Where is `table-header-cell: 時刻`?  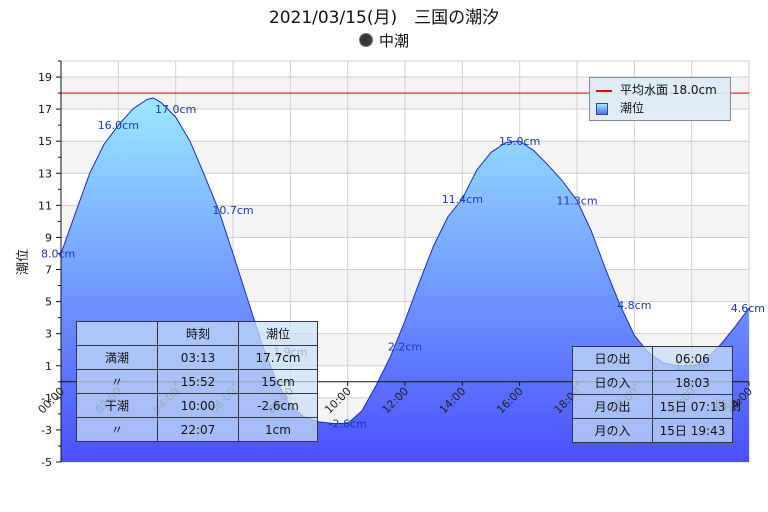
table-header-cell: 時刻 is located at coordinates (198, 333).